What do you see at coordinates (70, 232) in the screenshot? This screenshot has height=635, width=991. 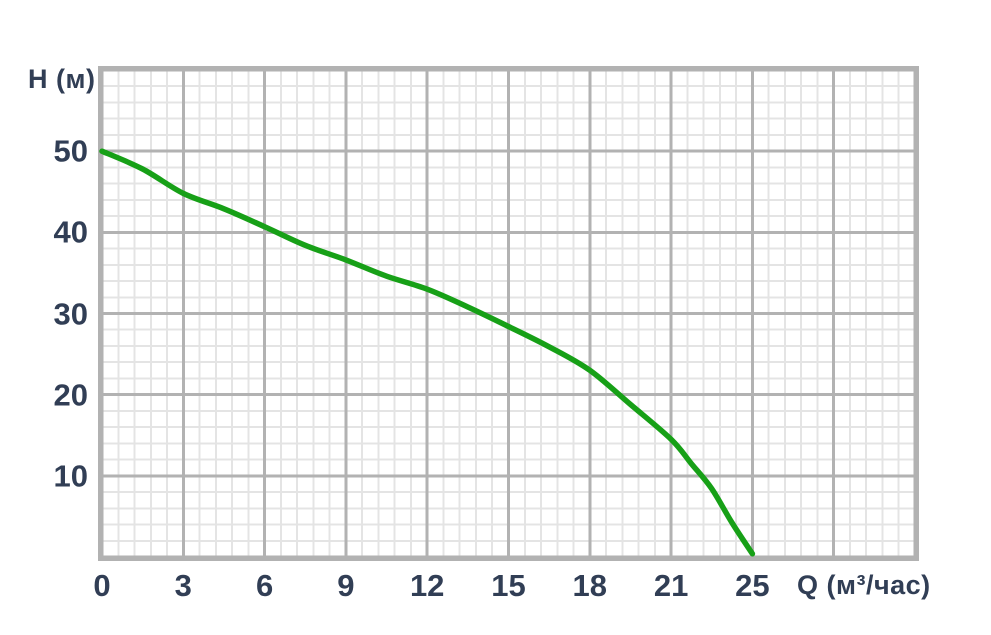 I see `y-tick-label: 40` at bounding box center [70, 232].